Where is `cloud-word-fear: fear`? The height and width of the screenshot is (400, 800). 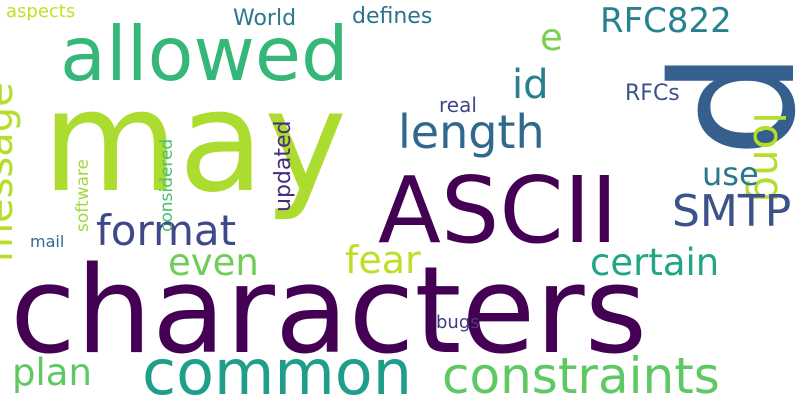 cloud-word-fear: fear is located at coordinates (383, 260).